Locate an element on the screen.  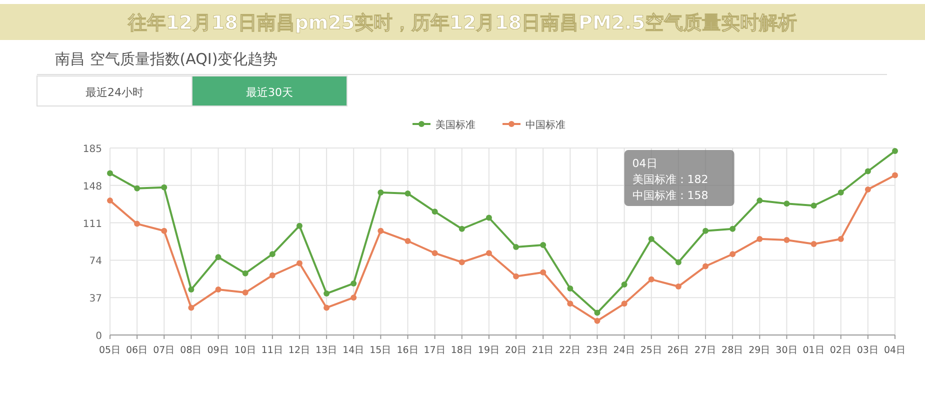
x-tick-label: 30日 is located at coordinates (787, 350).